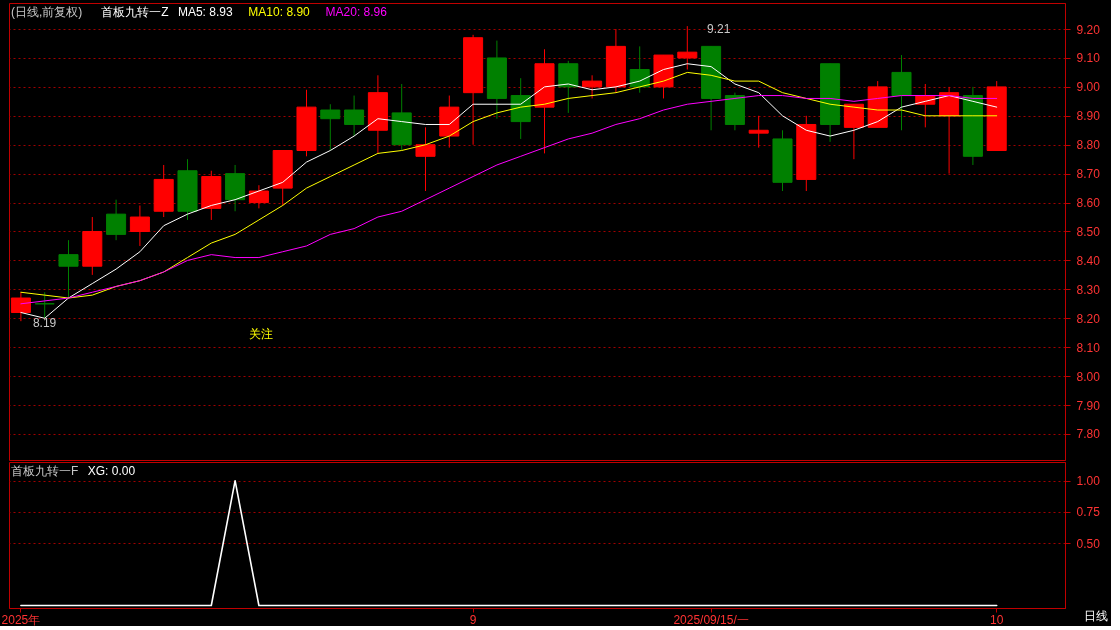  Describe the element at coordinates (1088, 29) in the screenshot. I see `y-tick-label: 9.20` at that location.